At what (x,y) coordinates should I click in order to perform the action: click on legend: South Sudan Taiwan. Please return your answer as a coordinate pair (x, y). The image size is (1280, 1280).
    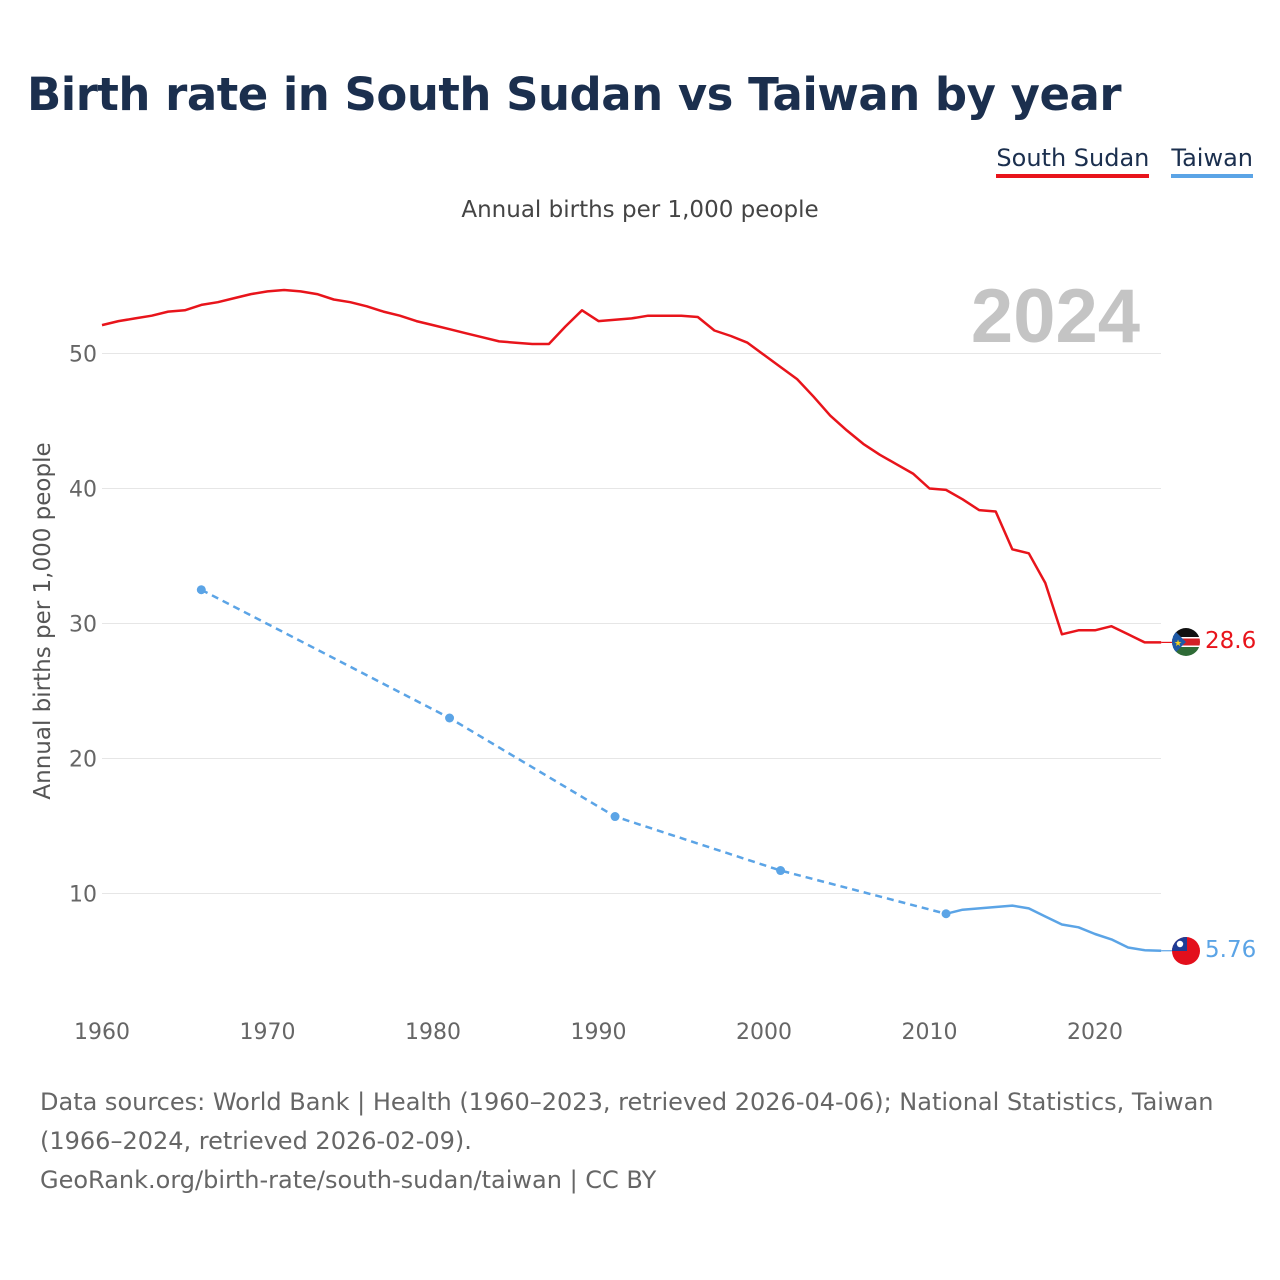
    Looking at the image, I should click on (1124, 161).